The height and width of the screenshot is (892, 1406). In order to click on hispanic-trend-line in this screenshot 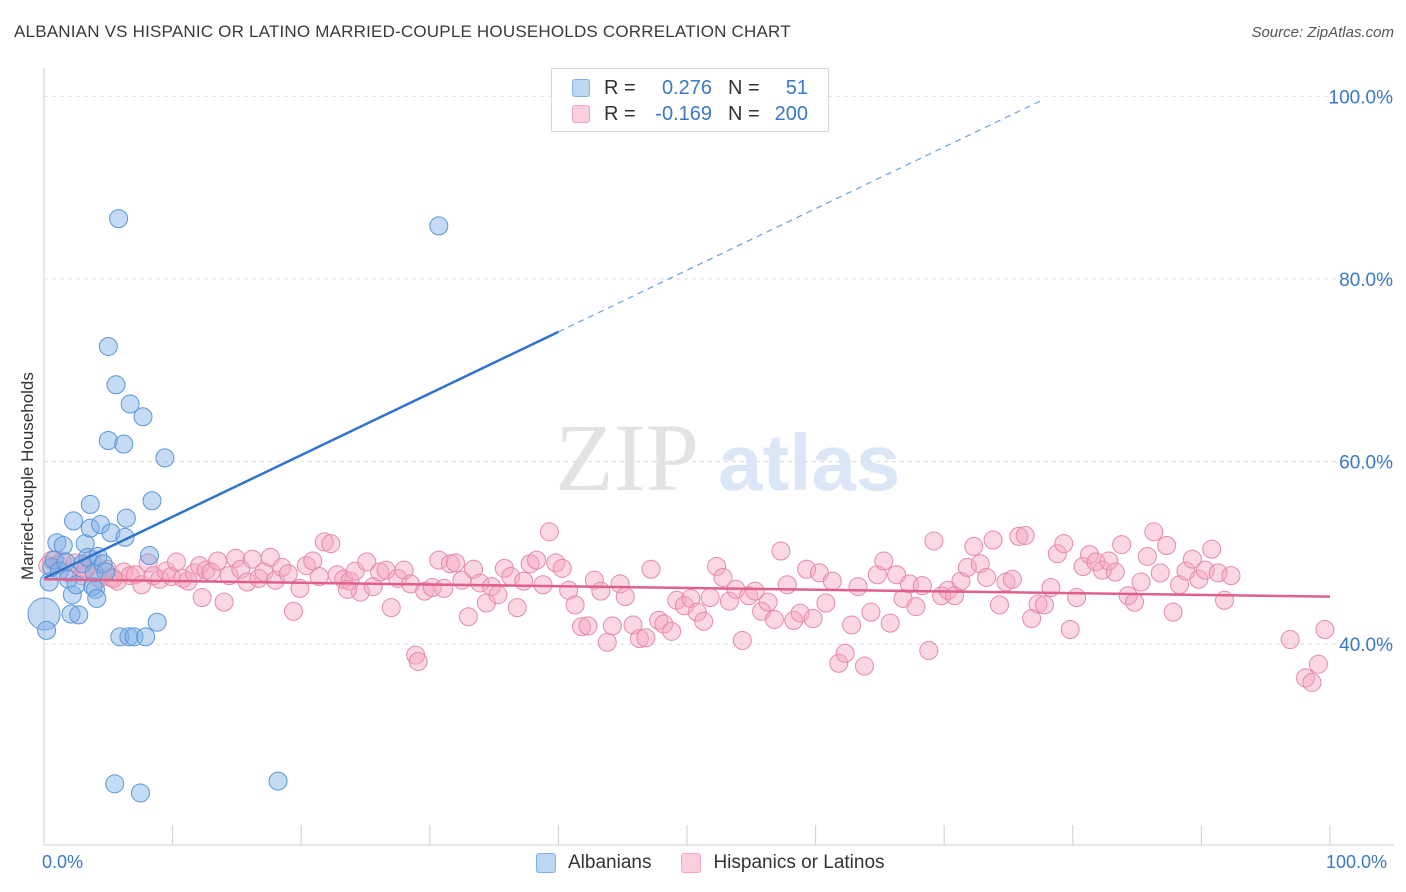, I will do `click(687, 588)`.